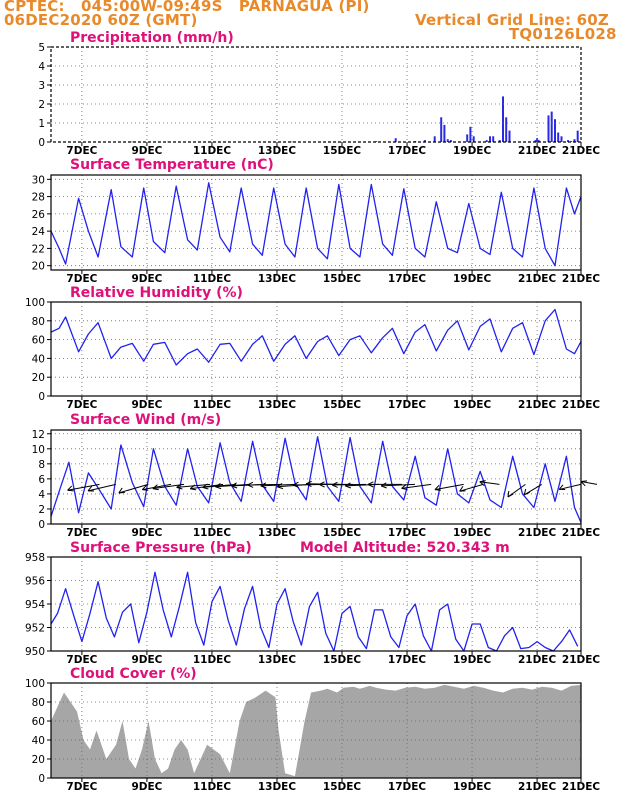  I want to click on rh-y-tick-label: 20, so click(38, 378).